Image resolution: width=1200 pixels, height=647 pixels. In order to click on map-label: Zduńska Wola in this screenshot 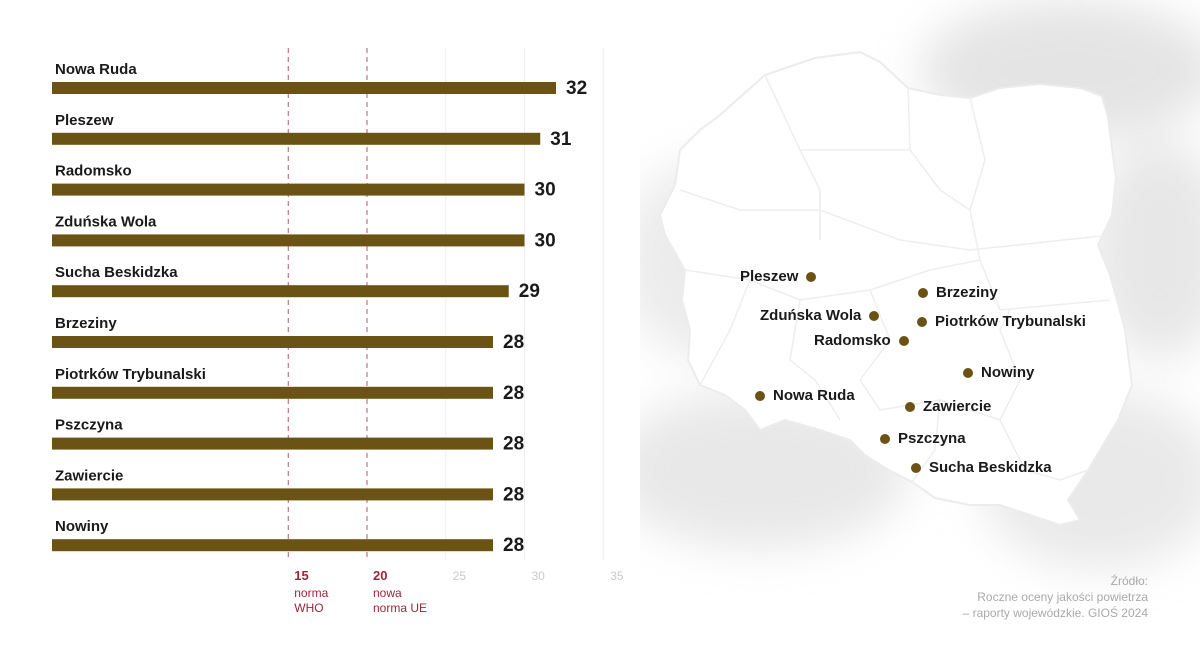, I will do `click(811, 315)`.